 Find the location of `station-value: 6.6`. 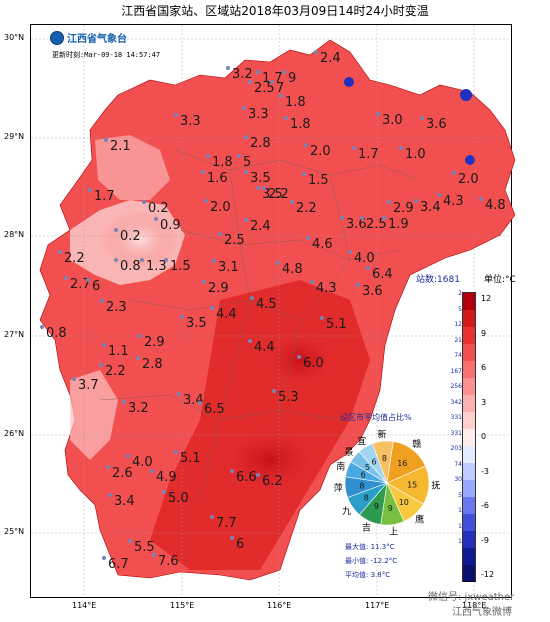

station-value: 6.6 is located at coordinates (246, 477).